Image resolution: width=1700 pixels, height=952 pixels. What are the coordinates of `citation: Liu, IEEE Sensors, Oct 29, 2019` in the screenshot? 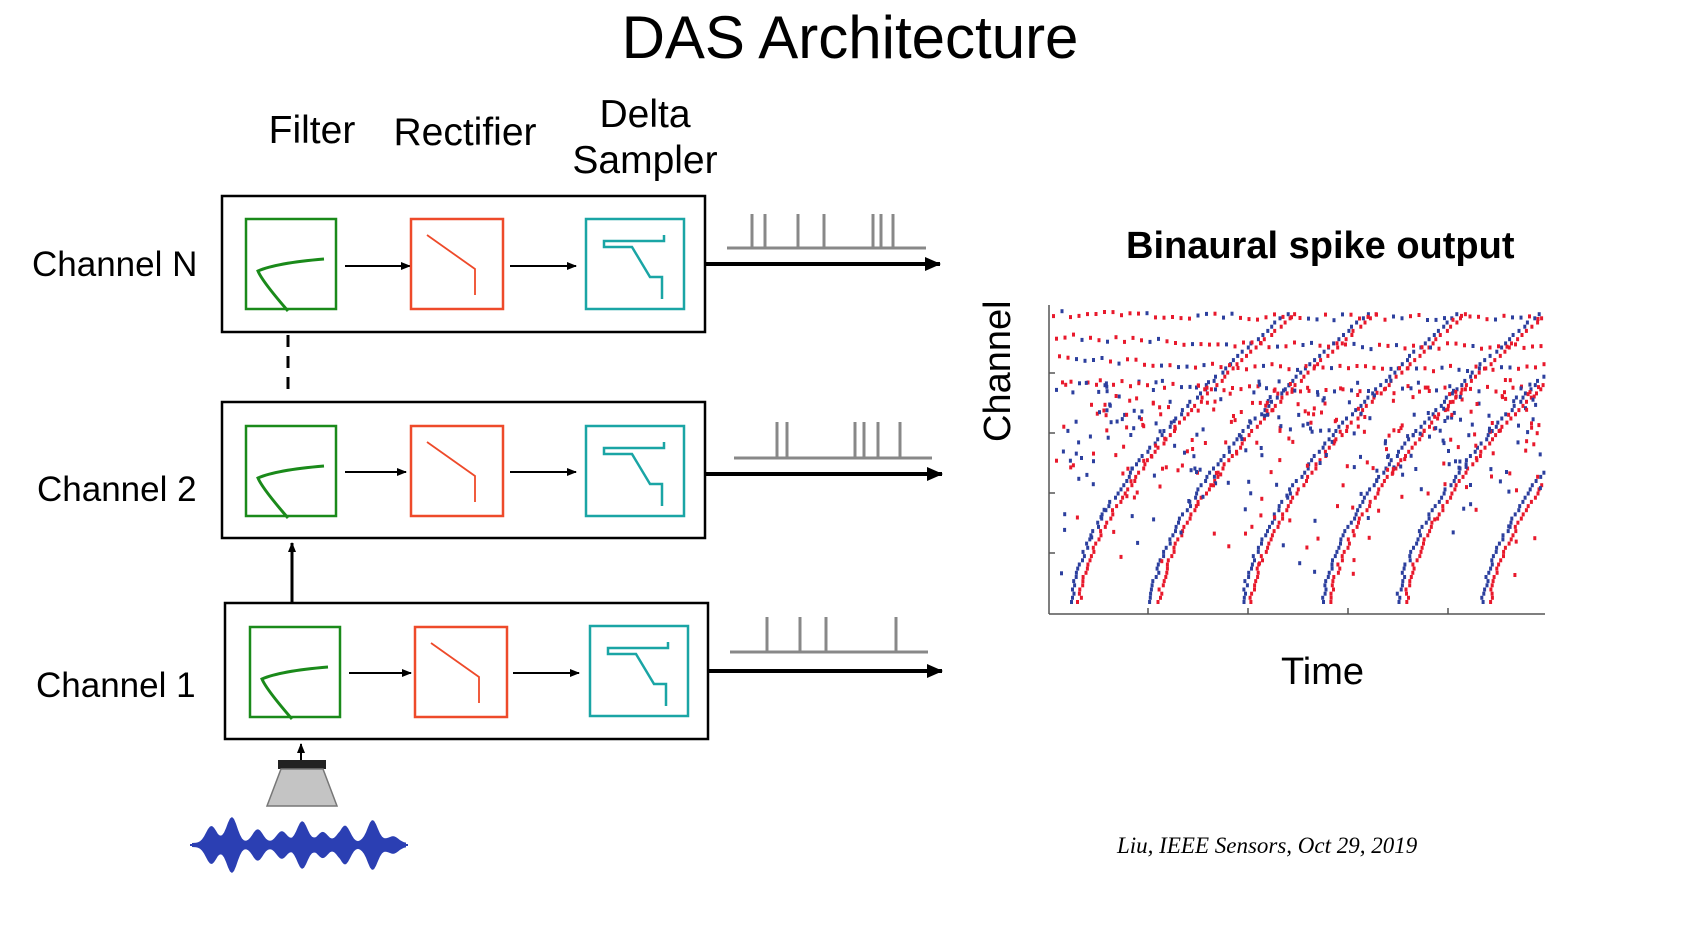 It's located at (1267, 845).